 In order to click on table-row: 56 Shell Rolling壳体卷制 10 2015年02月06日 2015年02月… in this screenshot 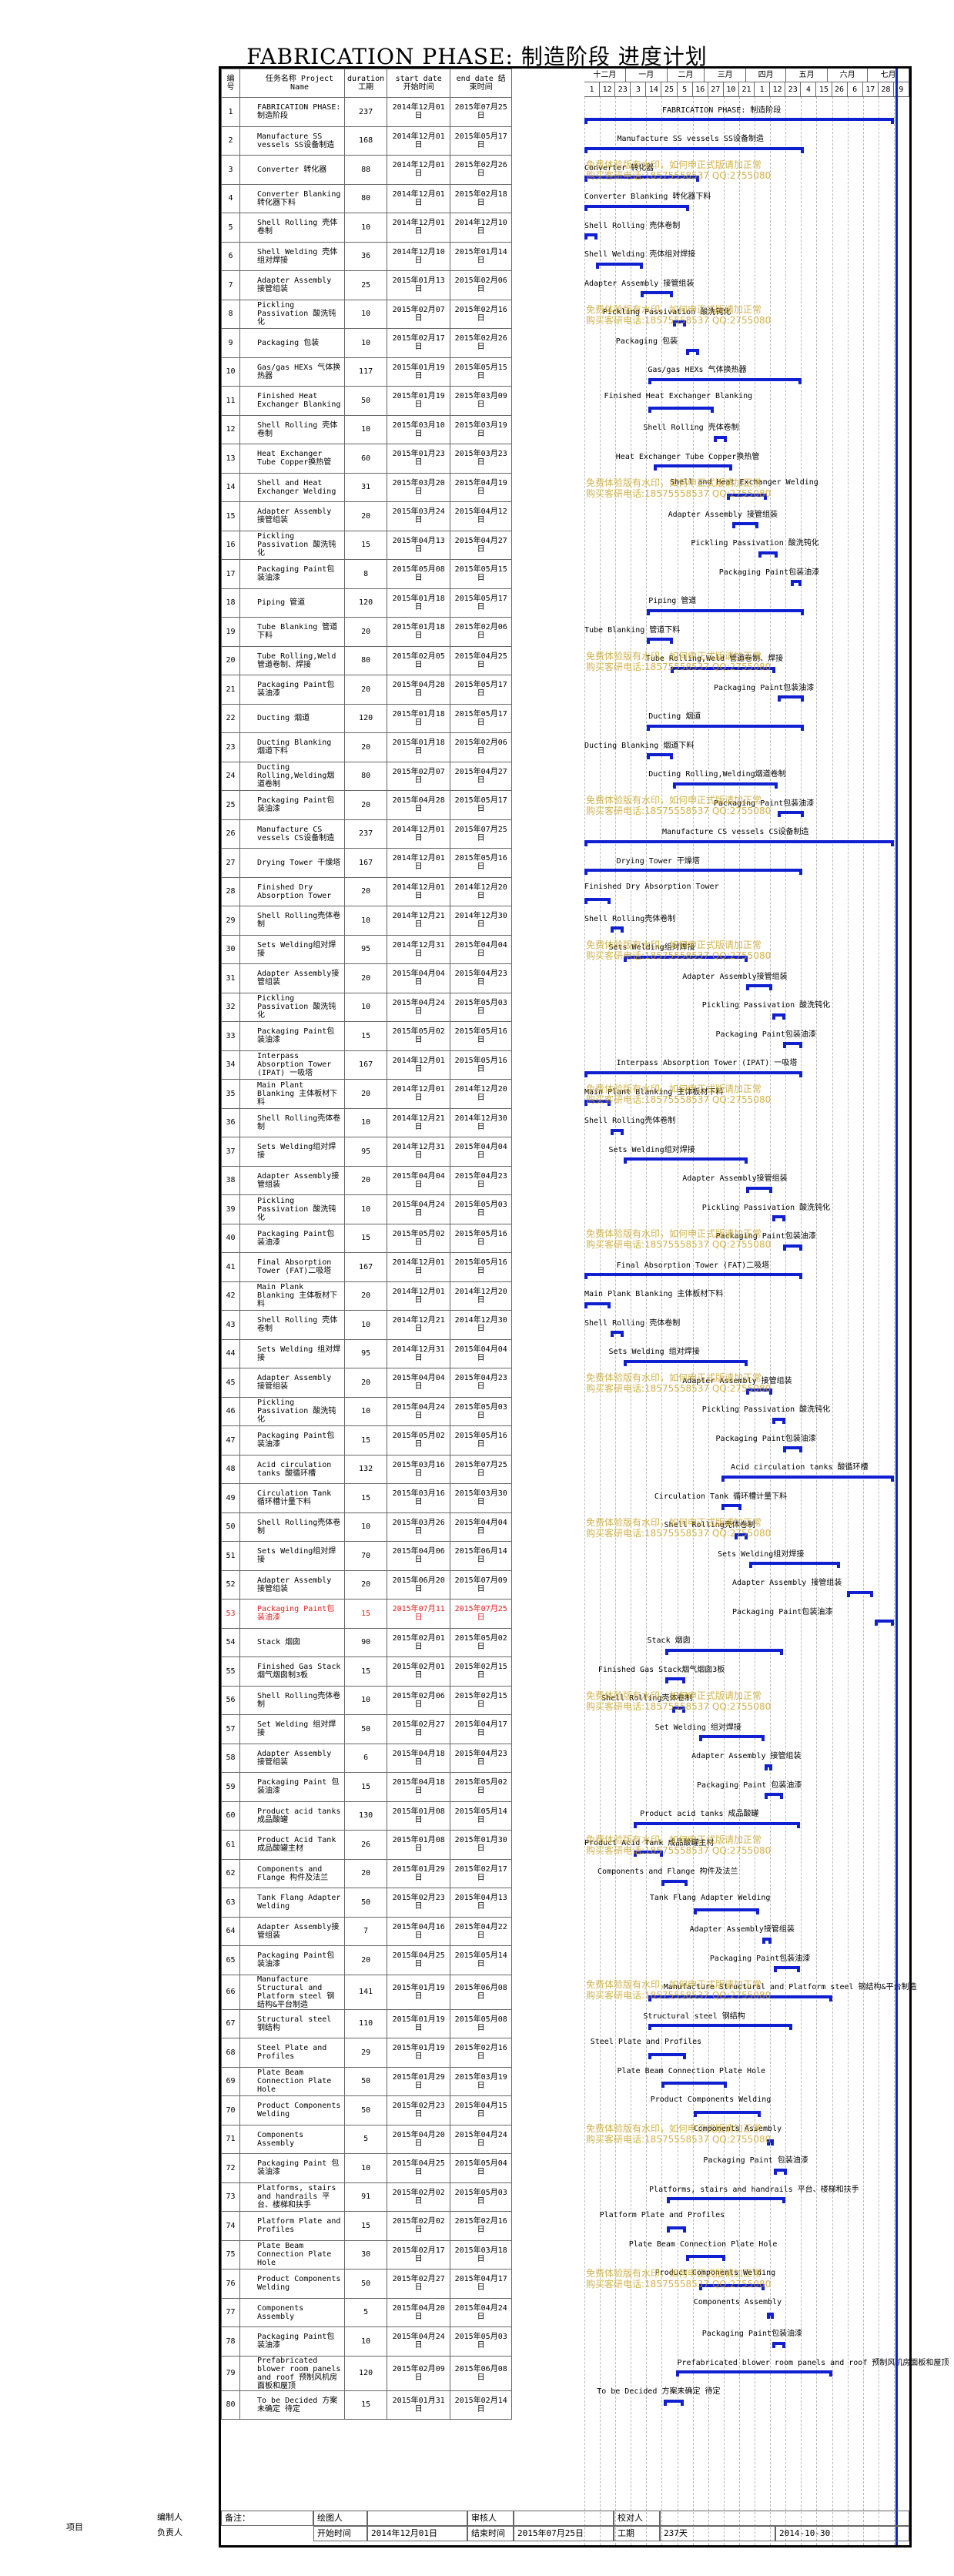, I will do `click(367, 1700)`.